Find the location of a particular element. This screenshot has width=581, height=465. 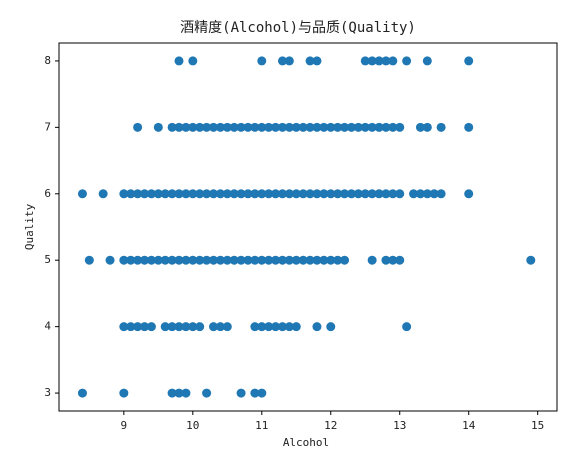

y-tick-label: 7 is located at coordinates (47, 126).